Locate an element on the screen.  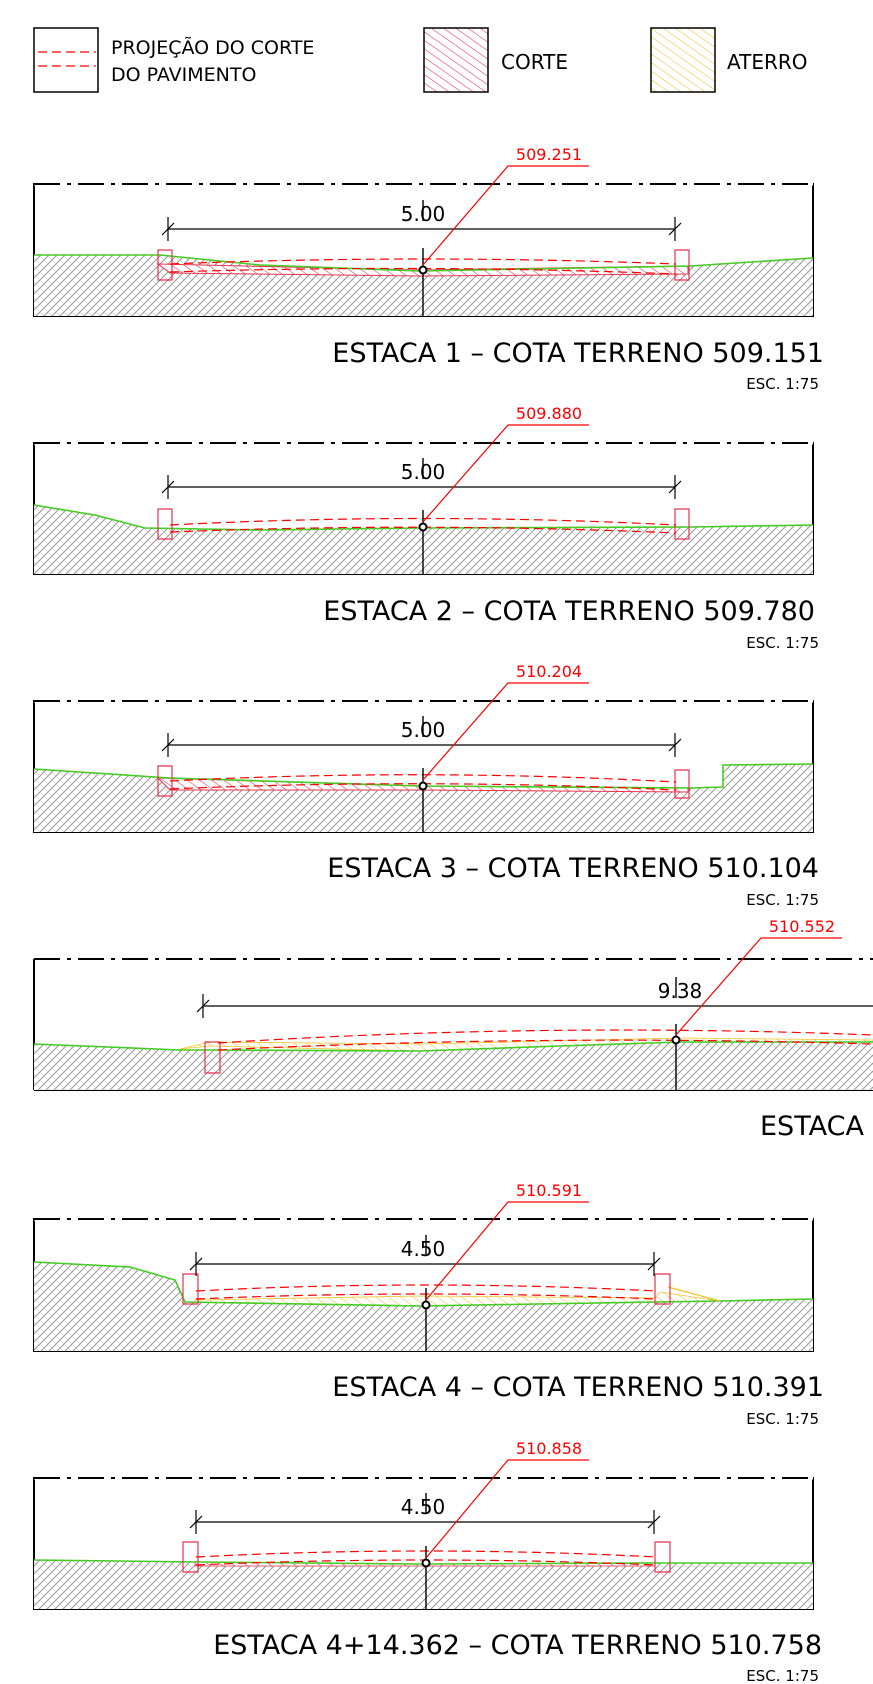
elevation-label: 510.552 is located at coordinates (802, 926).